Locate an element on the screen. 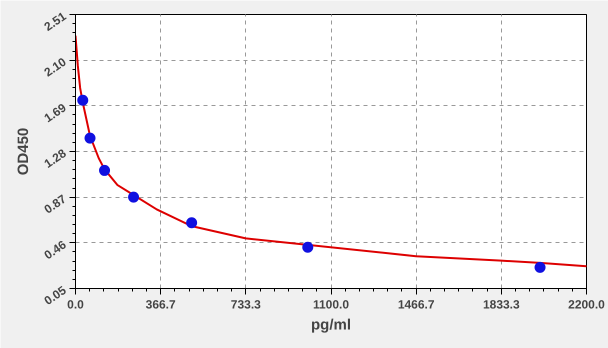  y-tick-label: 0.05 is located at coordinates (55, 295).